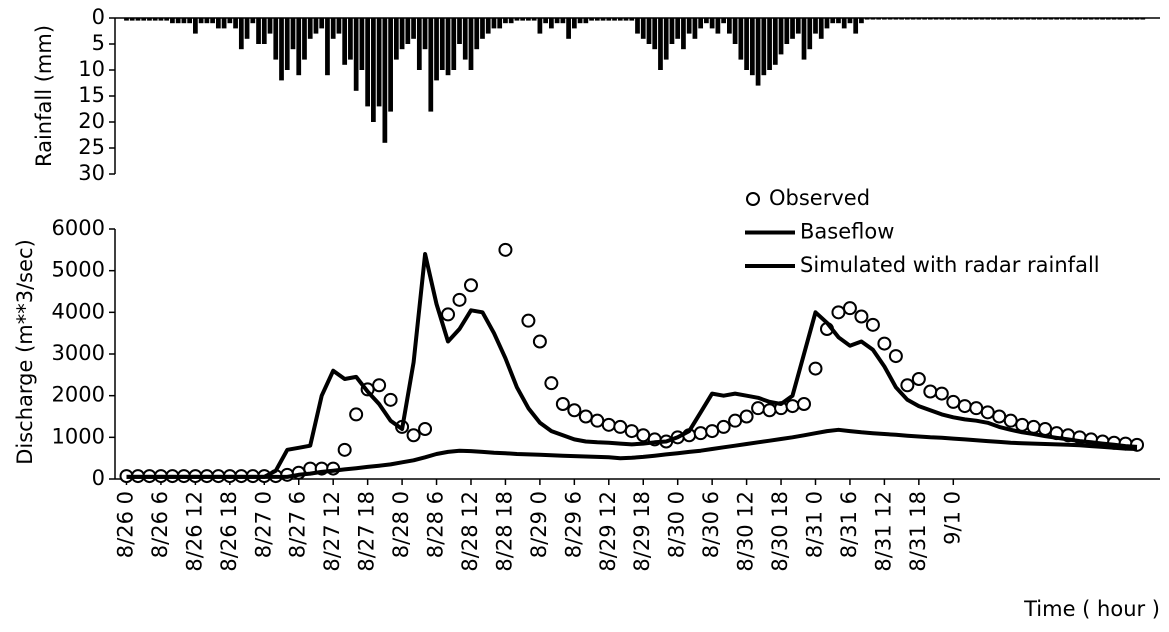  Describe the element at coordinates (573, 524) in the screenshot. I see `x-tick-label: 8/29 6` at that location.